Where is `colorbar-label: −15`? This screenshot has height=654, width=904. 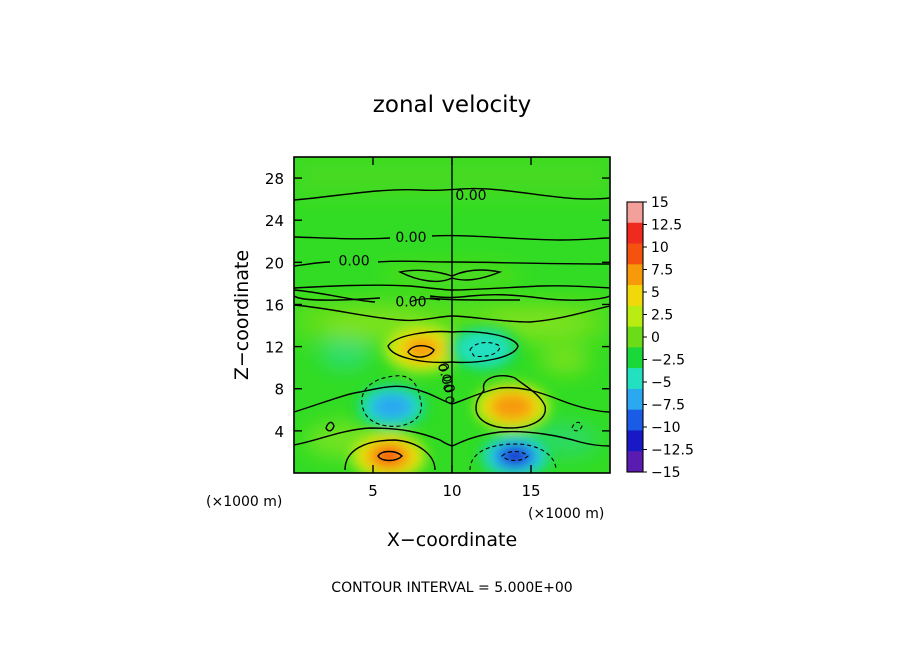 colorbar-label: −15 is located at coordinates (666, 473).